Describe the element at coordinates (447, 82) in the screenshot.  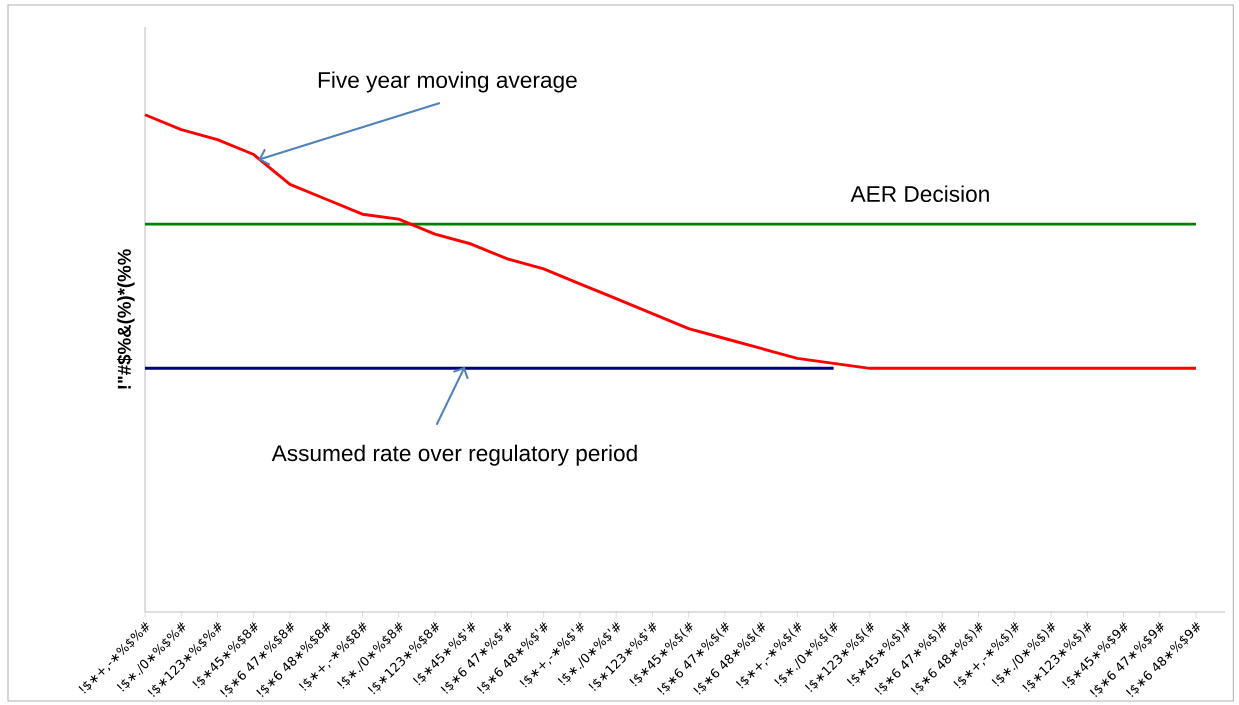
I see `text: Five year moving average` at that location.